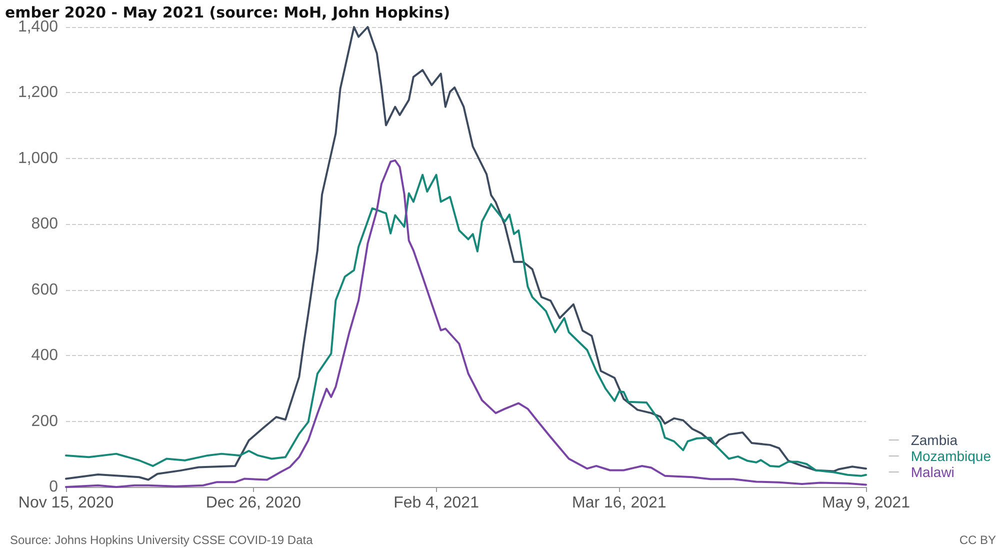 Image resolution: width=1000 pixels, height=548 pixels. Describe the element at coordinates (53, 487) in the screenshot. I see `y-tick-label: 0` at that location.